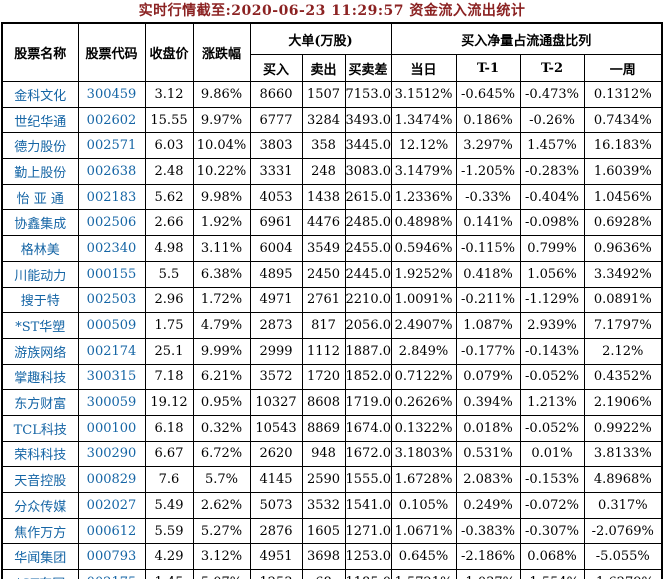  What do you see at coordinates (552, 171) in the screenshot?
I see `cell-ratio-t2: -0.283%` at bounding box center [552, 171].